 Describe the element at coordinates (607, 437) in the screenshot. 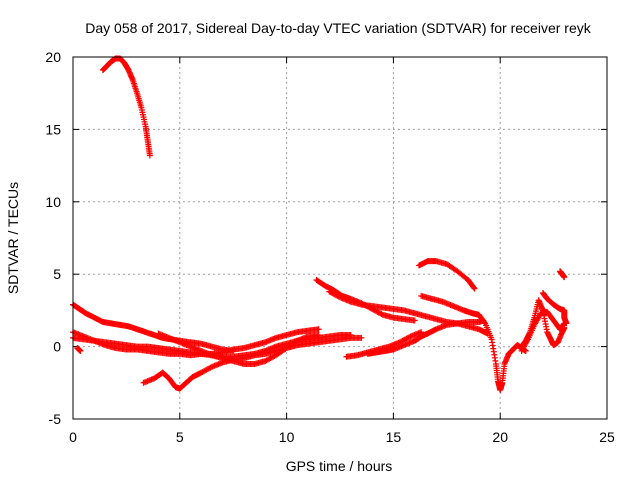

I see `x-tick-label: 25` at that location.